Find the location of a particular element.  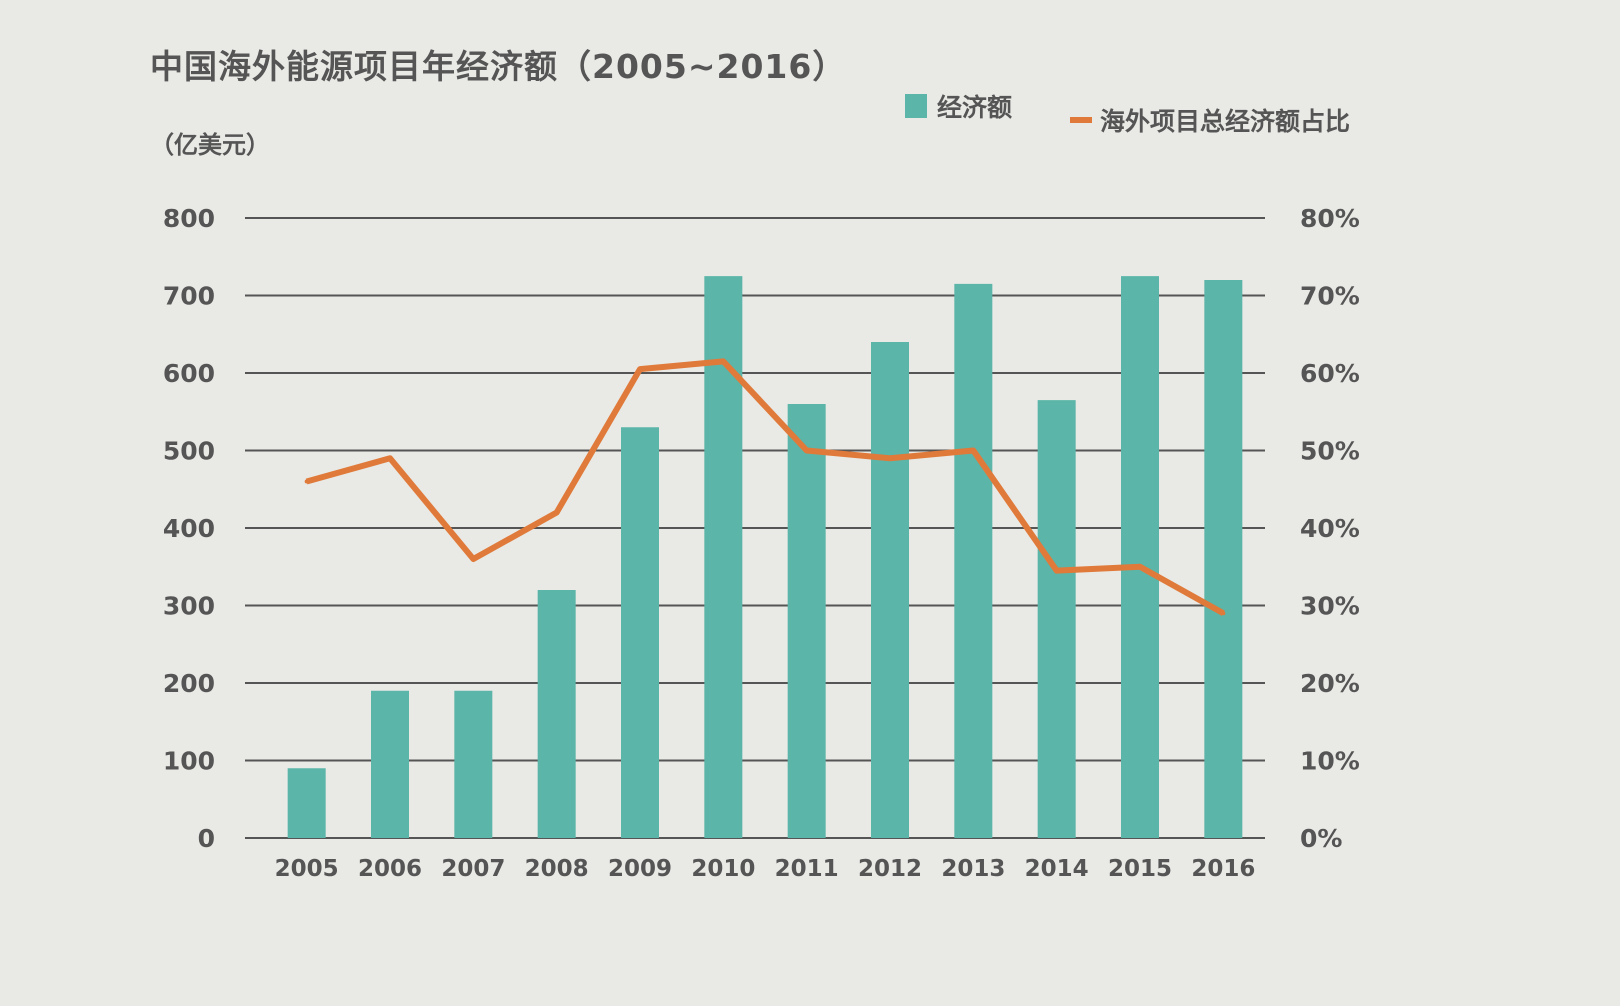

y-tick-right: 40% is located at coordinates (1330, 528).